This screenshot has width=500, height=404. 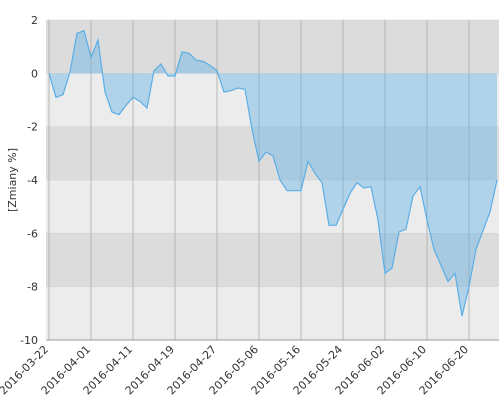 What do you see at coordinates (34, 73) in the screenshot?
I see `y-tick-label: 0` at bounding box center [34, 73].